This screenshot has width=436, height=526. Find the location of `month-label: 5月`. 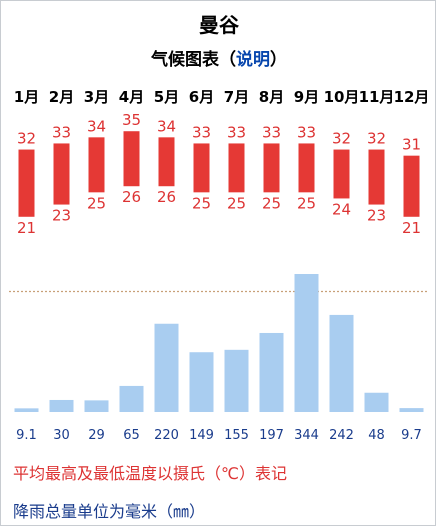

month-label: 5月 is located at coordinates (166, 97).